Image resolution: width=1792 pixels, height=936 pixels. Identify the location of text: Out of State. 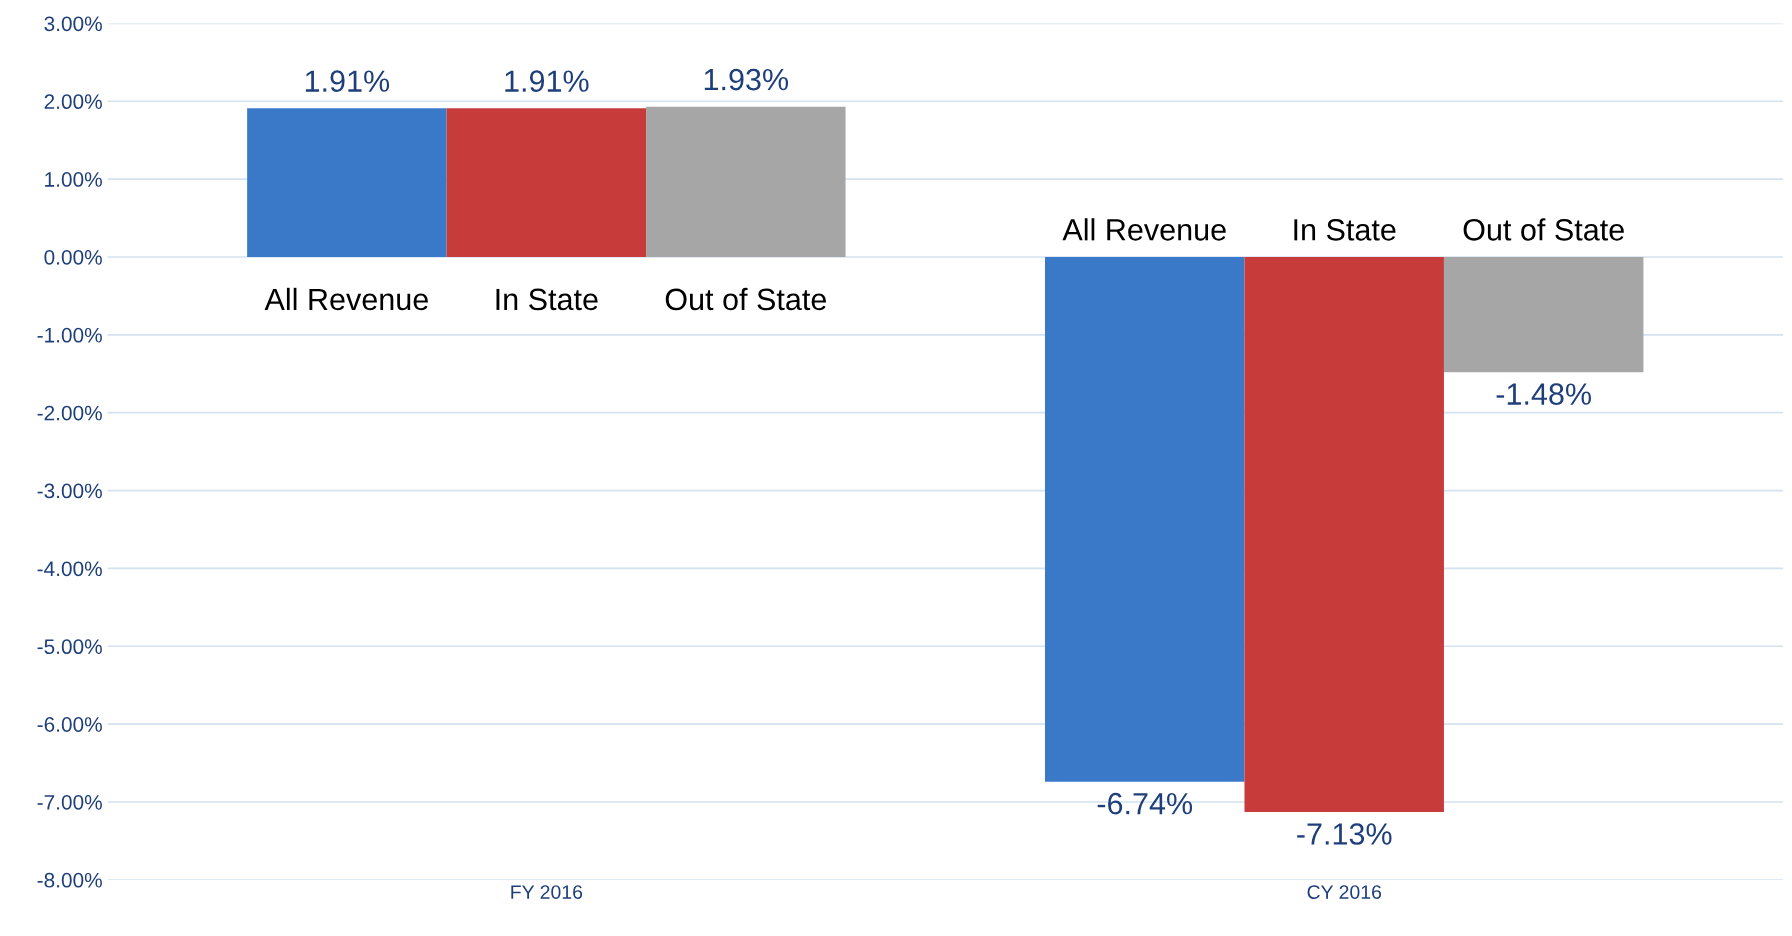
(745, 299).